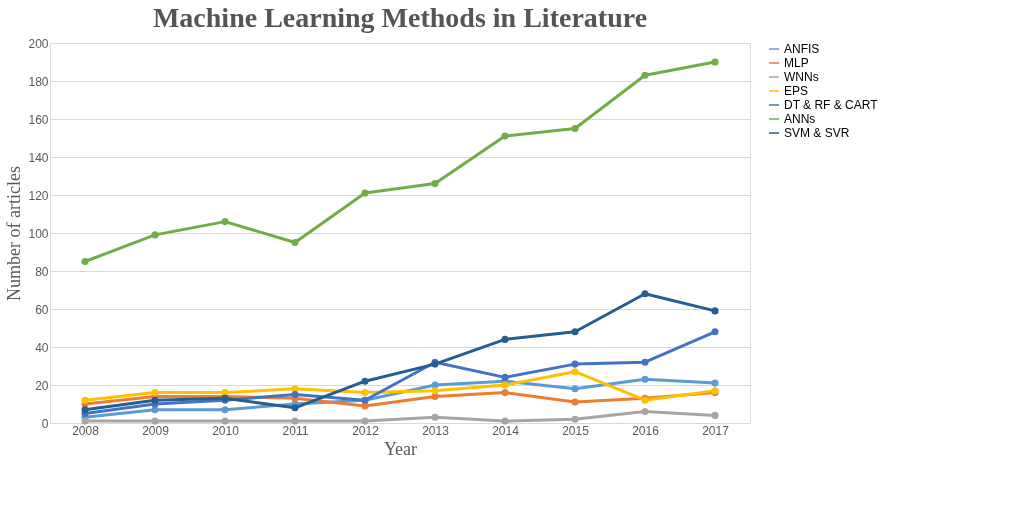  What do you see at coordinates (38, 43) in the screenshot?
I see `y-tick-label: 200` at bounding box center [38, 43].